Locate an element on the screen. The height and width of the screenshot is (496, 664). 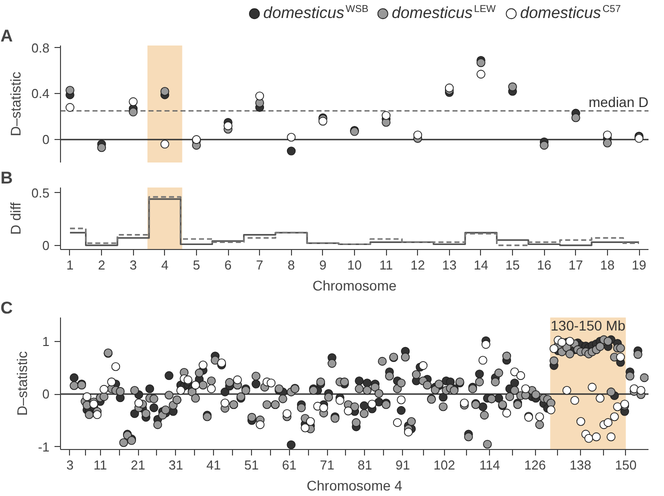
chart-title: B is located at coordinates (6, 178).